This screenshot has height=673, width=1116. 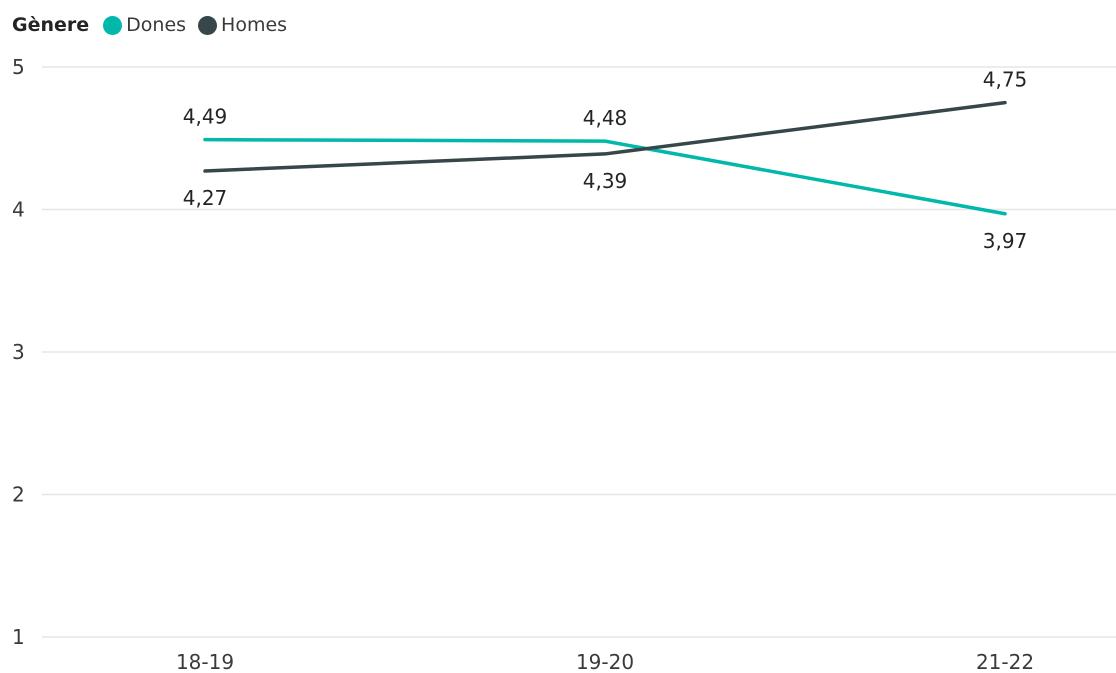 I want to click on legend-title: Gènere, so click(x=51, y=25).